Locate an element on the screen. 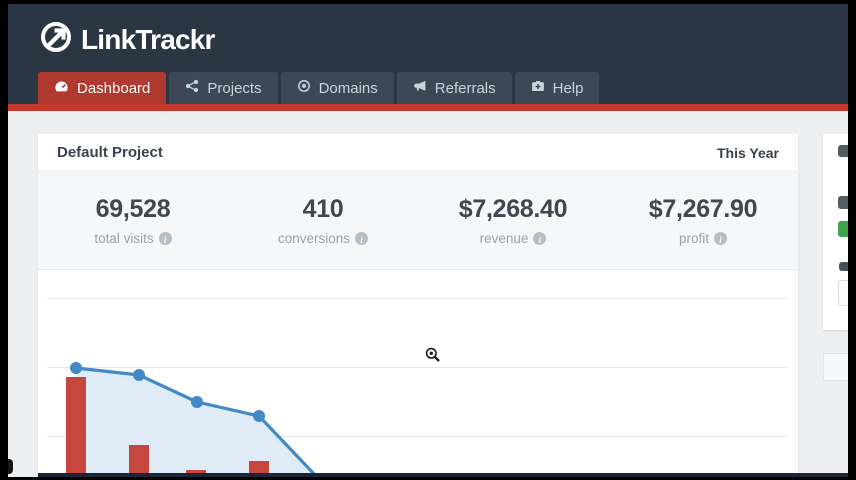  tab-help: Help is located at coordinates (557, 88).